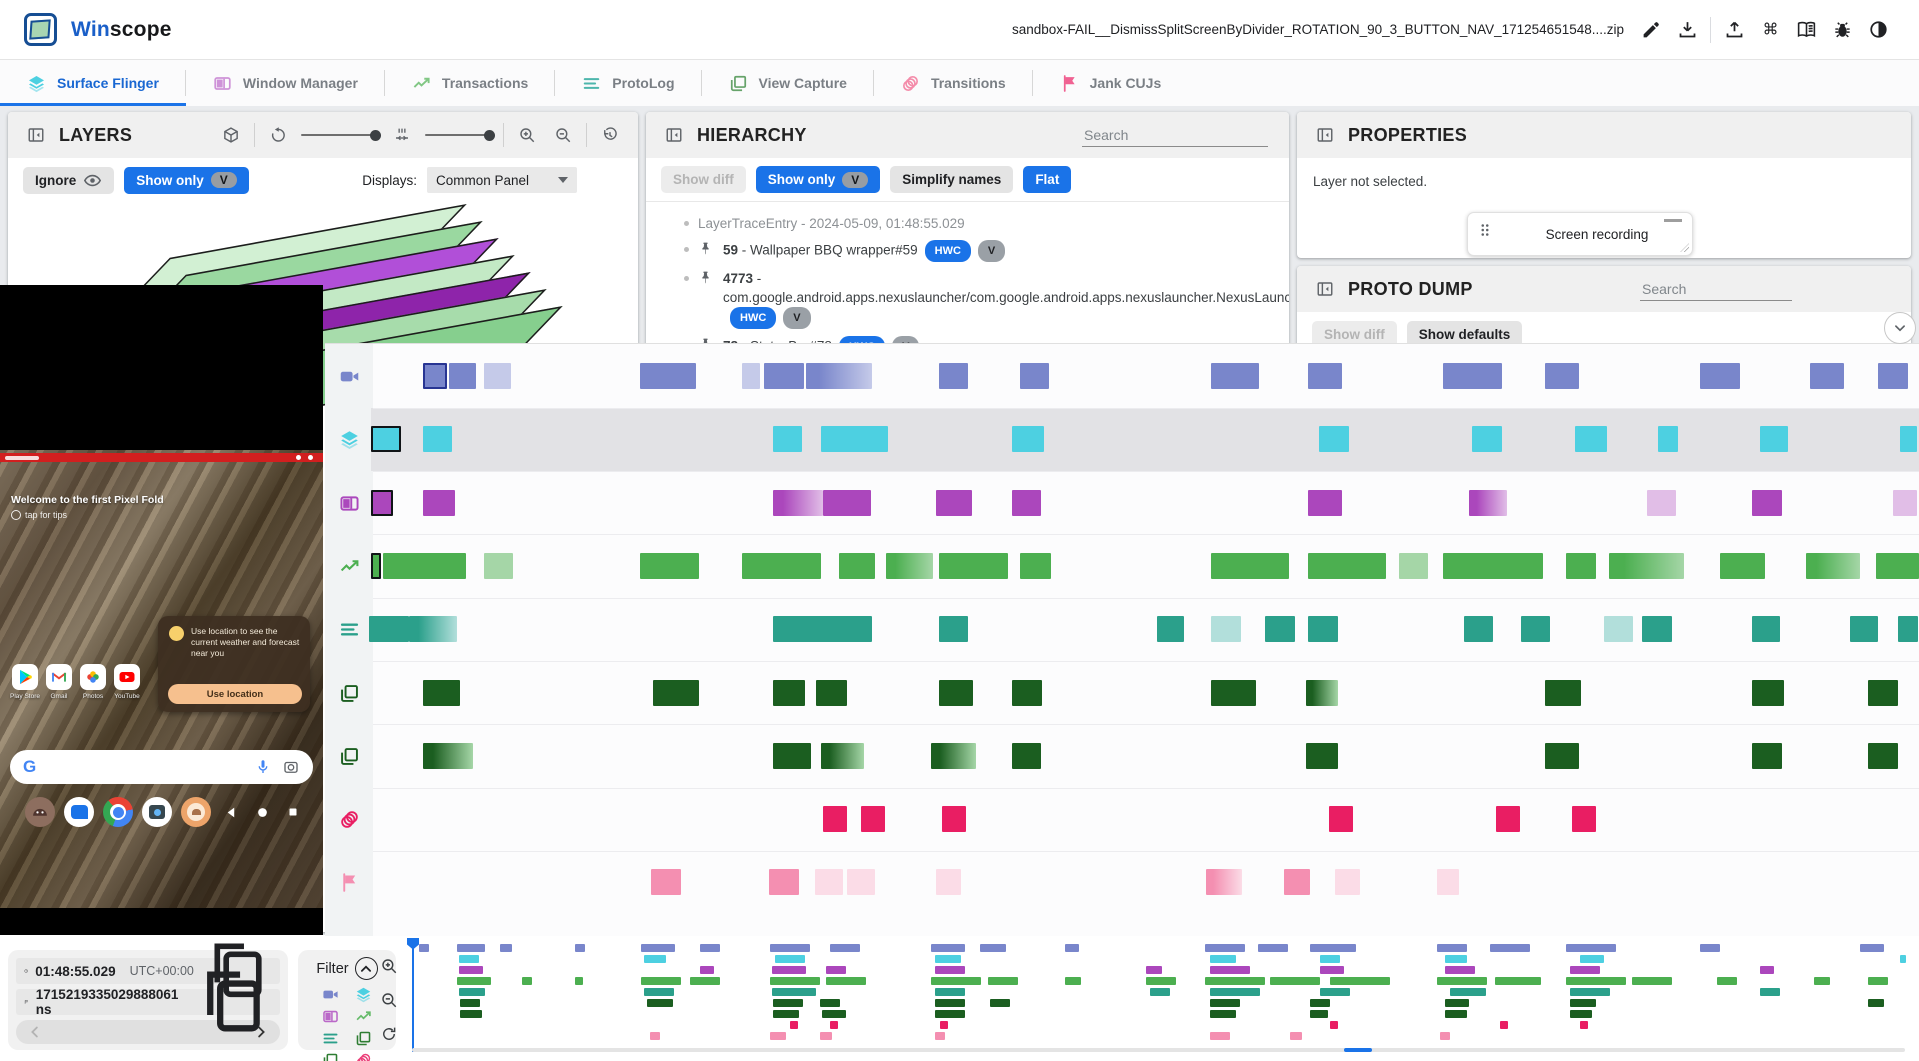 The height and width of the screenshot is (1061, 1919). What do you see at coordinates (1673, 220) in the screenshot?
I see `minimize-button` at bounding box center [1673, 220].